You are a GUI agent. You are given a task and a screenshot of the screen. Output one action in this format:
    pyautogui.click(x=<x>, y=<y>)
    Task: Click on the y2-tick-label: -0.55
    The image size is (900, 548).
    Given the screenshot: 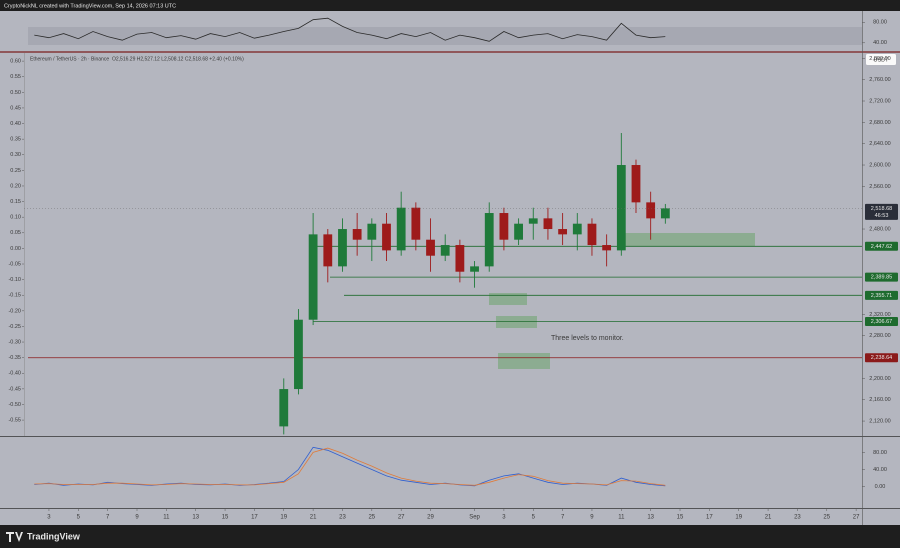 What is the action you would take?
    pyautogui.click(x=14, y=421)
    